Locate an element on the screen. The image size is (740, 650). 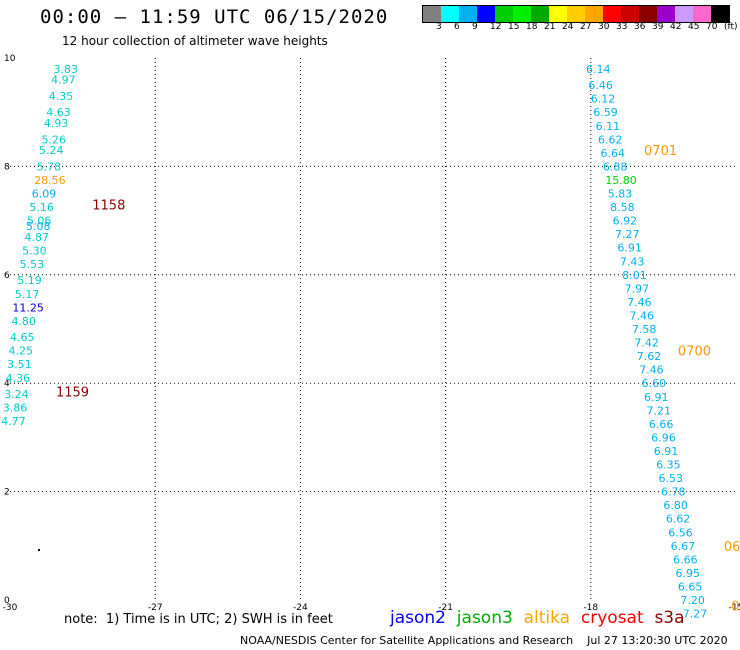
colorbar-label: 27 is located at coordinates (586, 27).